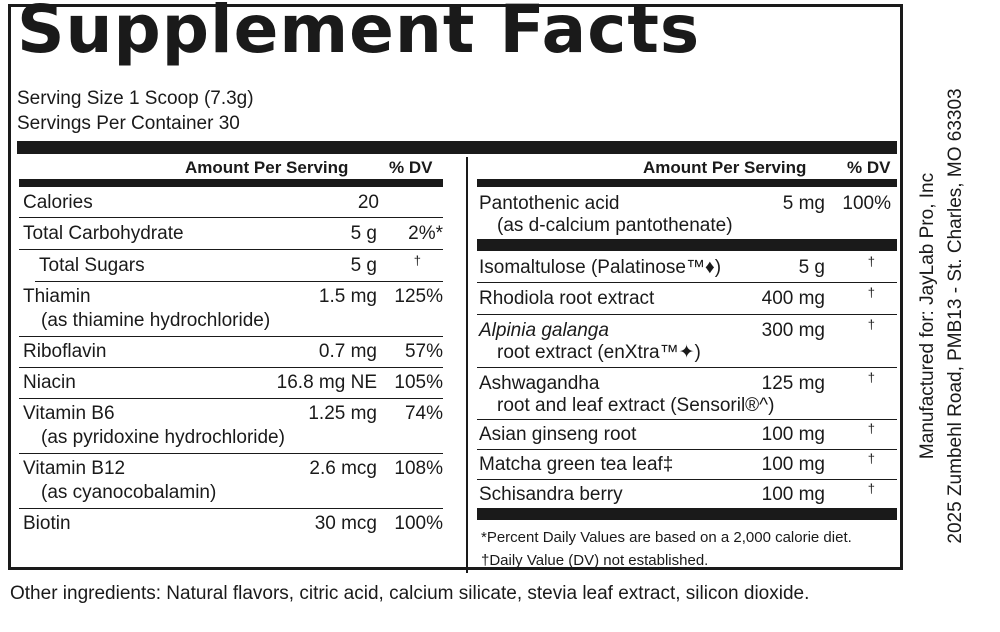  What do you see at coordinates (866, 203) in the screenshot?
I see `ingredient-dv: 100%` at bounding box center [866, 203].